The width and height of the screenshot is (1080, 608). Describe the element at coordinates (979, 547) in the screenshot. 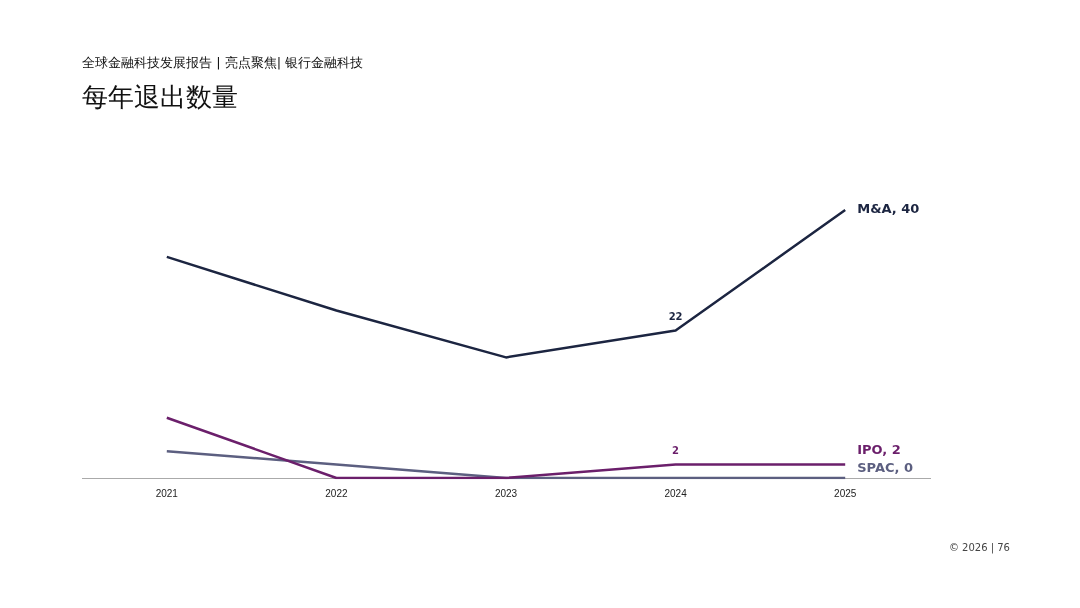

I see `text: © 2026 | 76` at that location.